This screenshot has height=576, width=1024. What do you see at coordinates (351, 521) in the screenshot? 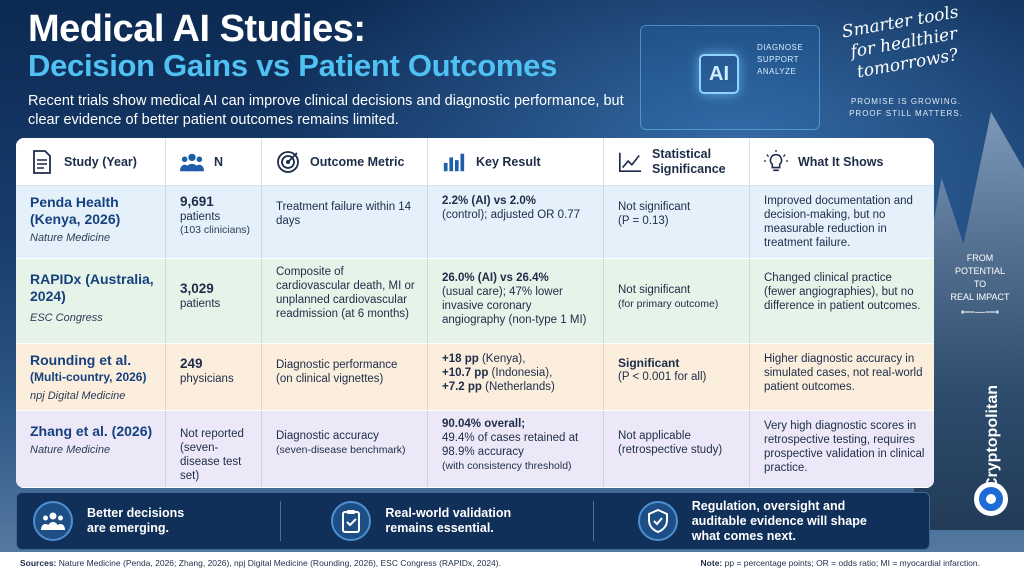
I see `clipboard-check-icon` at bounding box center [351, 521].